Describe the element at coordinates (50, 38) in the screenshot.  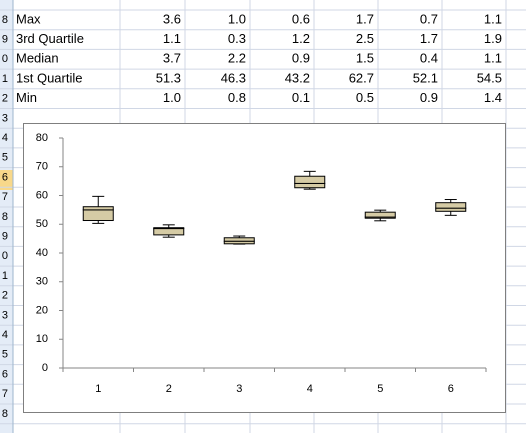
I see `cell-label: 3rd Quartile` at that location.